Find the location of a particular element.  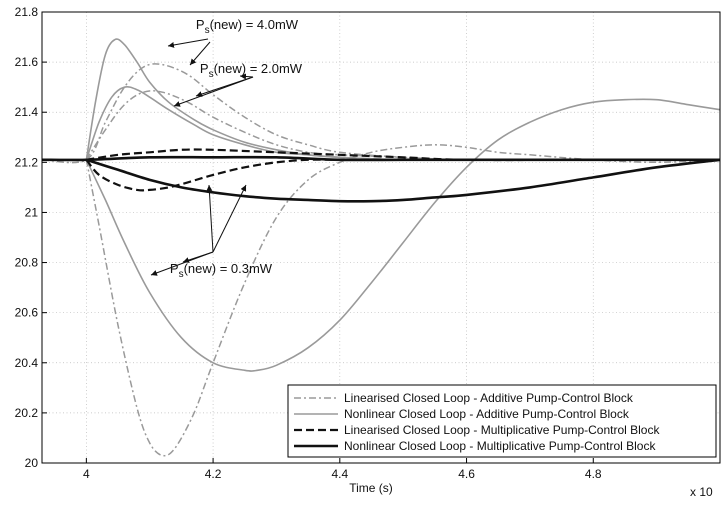

annotation-label: Ps(new) = 2.0mW is located at coordinates (251, 70).